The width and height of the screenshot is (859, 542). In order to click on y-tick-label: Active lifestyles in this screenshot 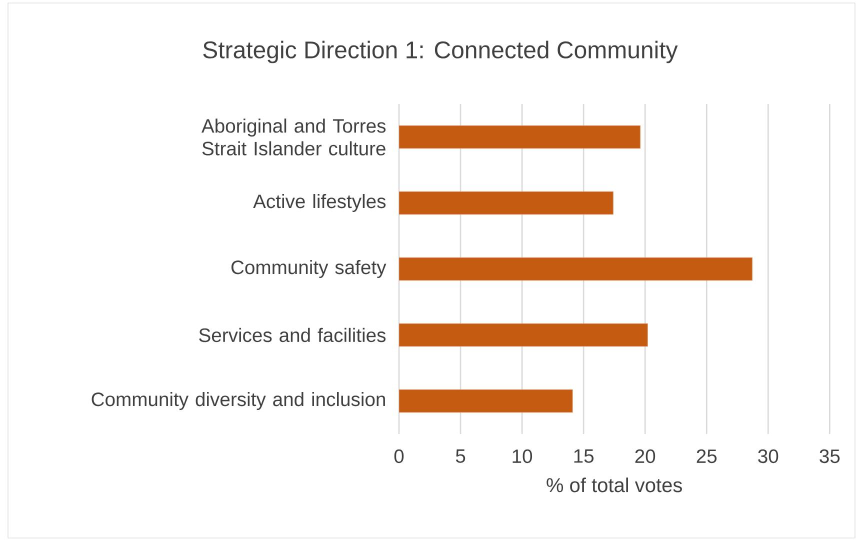, I will do `click(319, 203)`.